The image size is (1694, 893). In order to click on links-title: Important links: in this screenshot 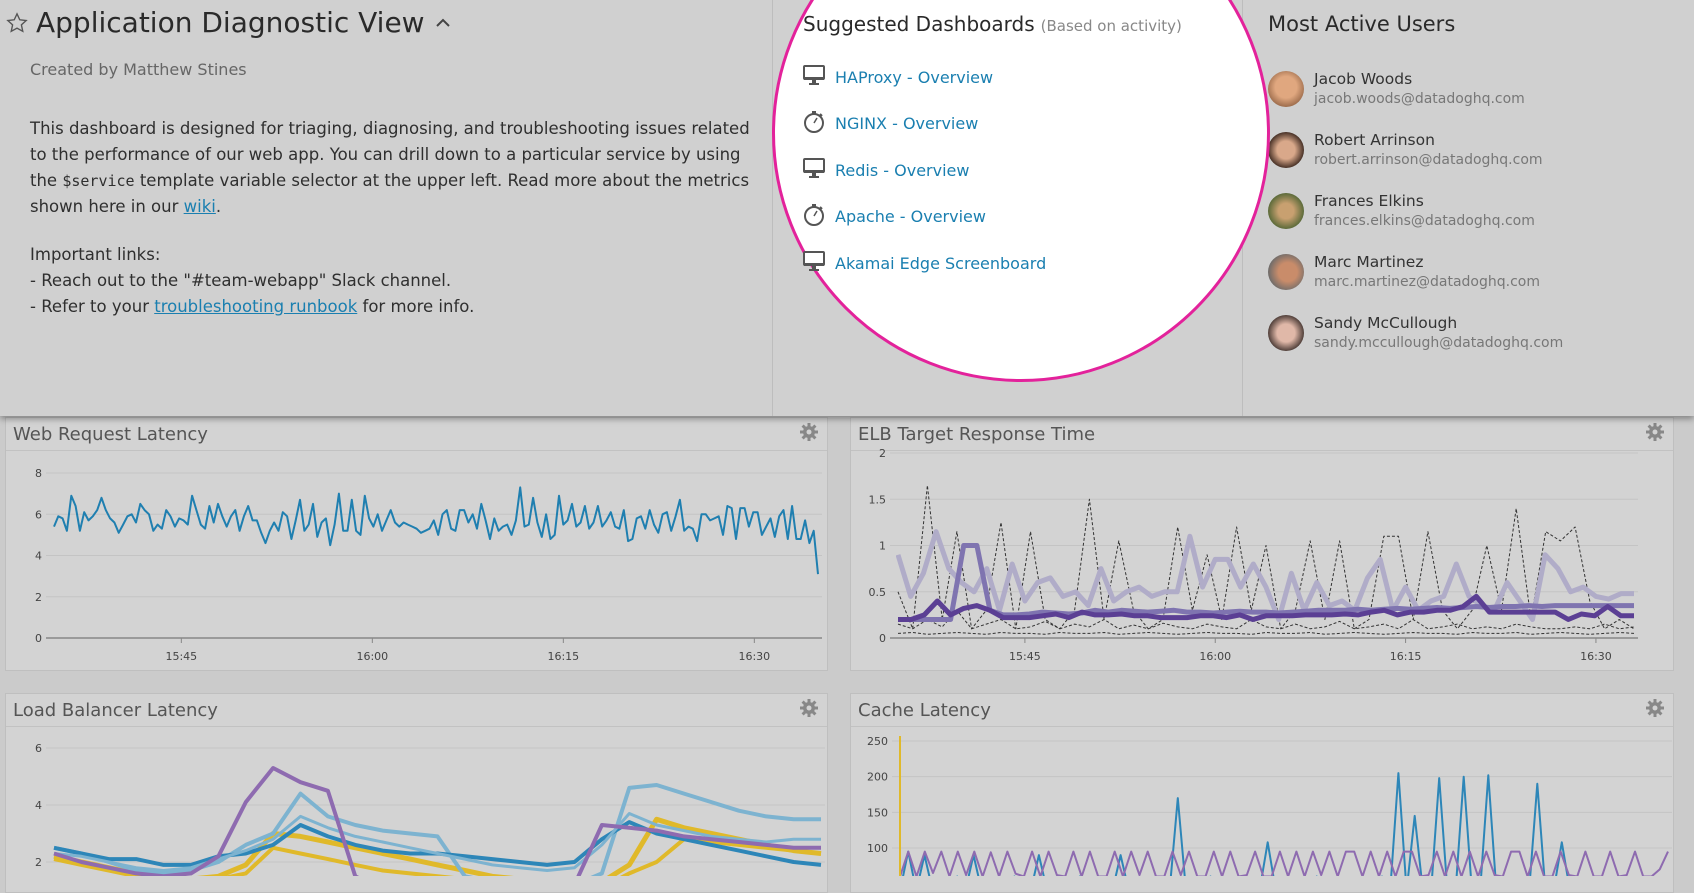, I will do `click(95, 254)`.